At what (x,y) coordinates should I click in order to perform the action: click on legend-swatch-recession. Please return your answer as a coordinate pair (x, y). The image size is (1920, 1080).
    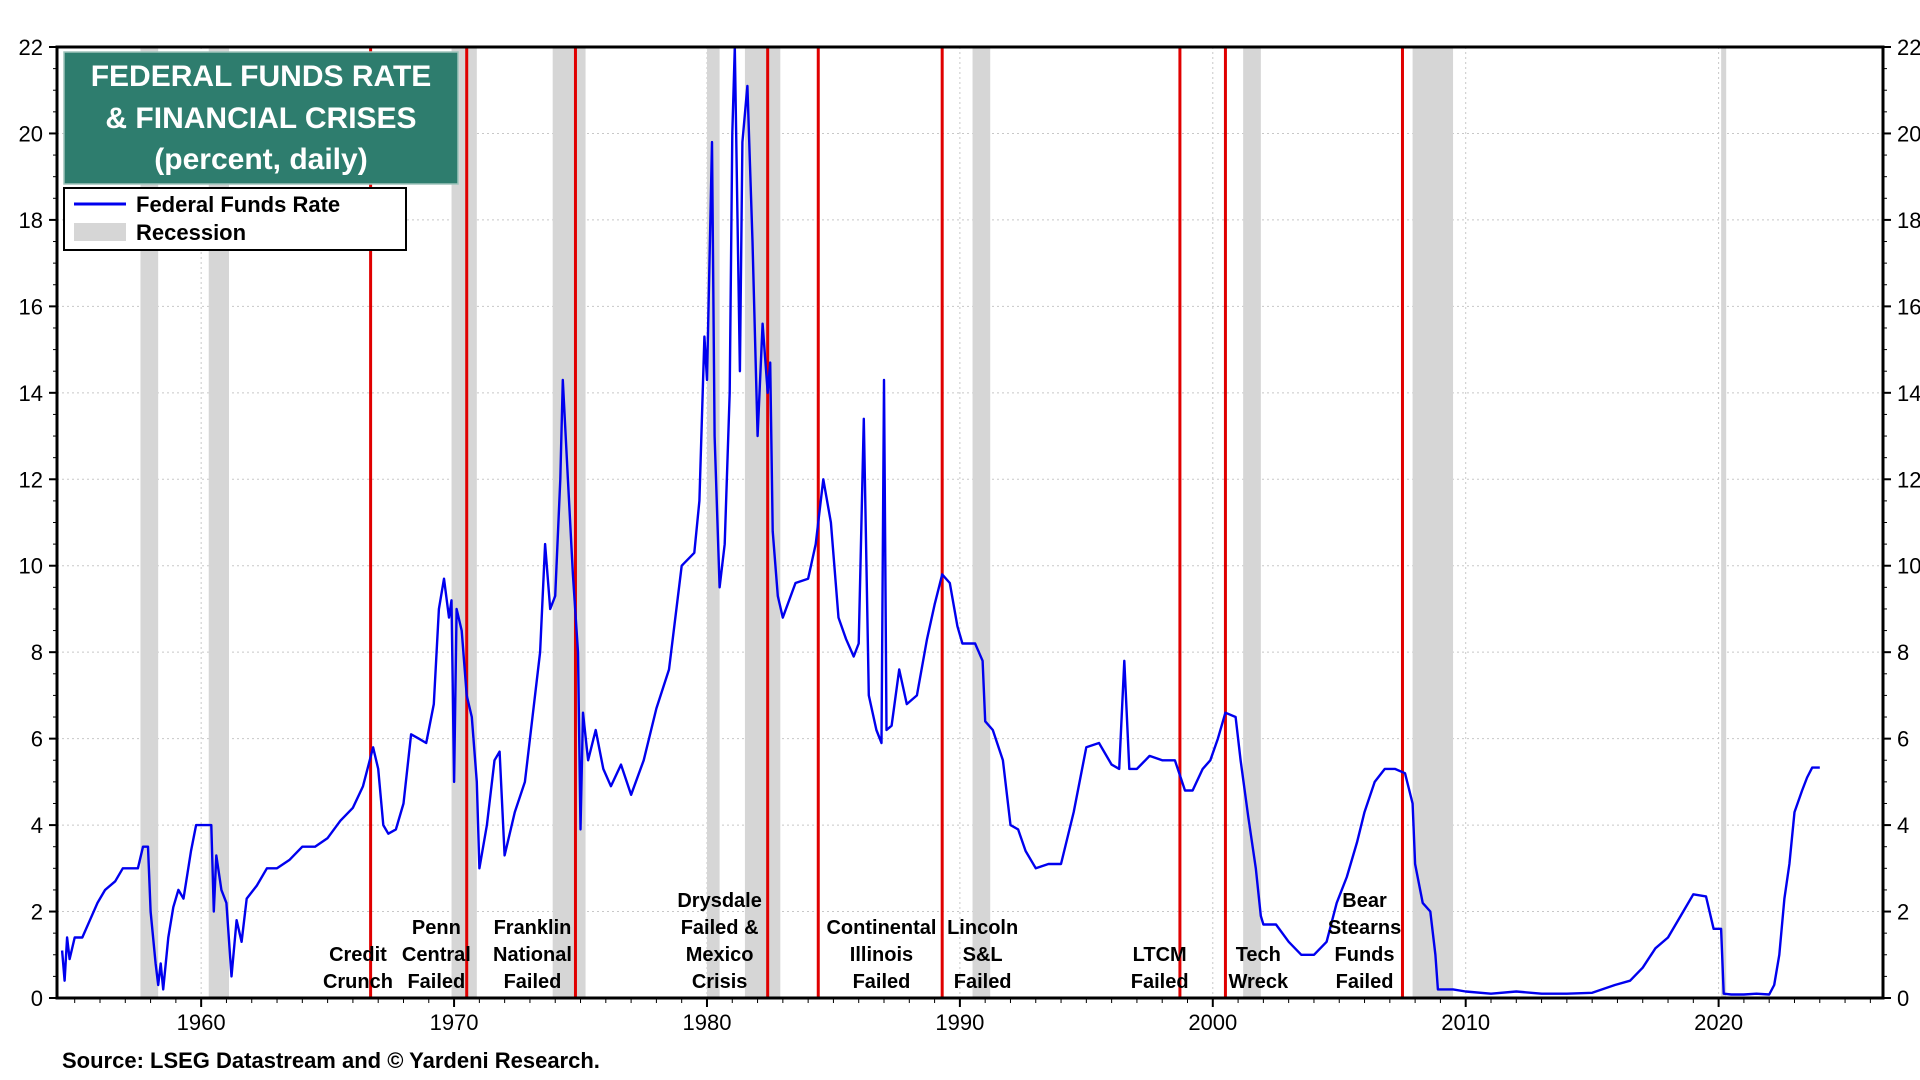
    Looking at the image, I should click on (100, 232).